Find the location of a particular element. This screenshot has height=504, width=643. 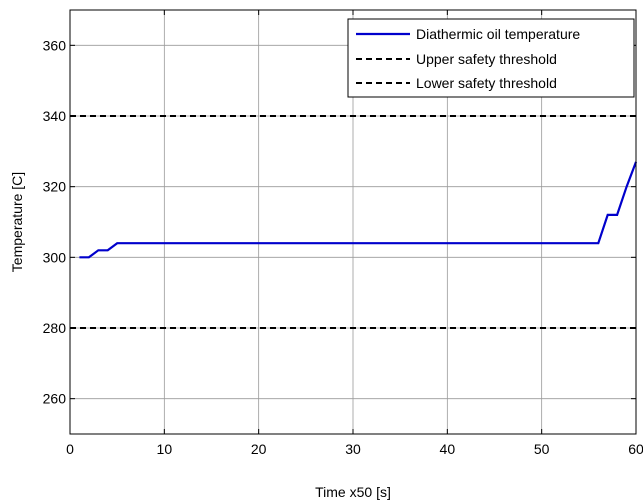

x-tick-label: 30 is located at coordinates (353, 449).